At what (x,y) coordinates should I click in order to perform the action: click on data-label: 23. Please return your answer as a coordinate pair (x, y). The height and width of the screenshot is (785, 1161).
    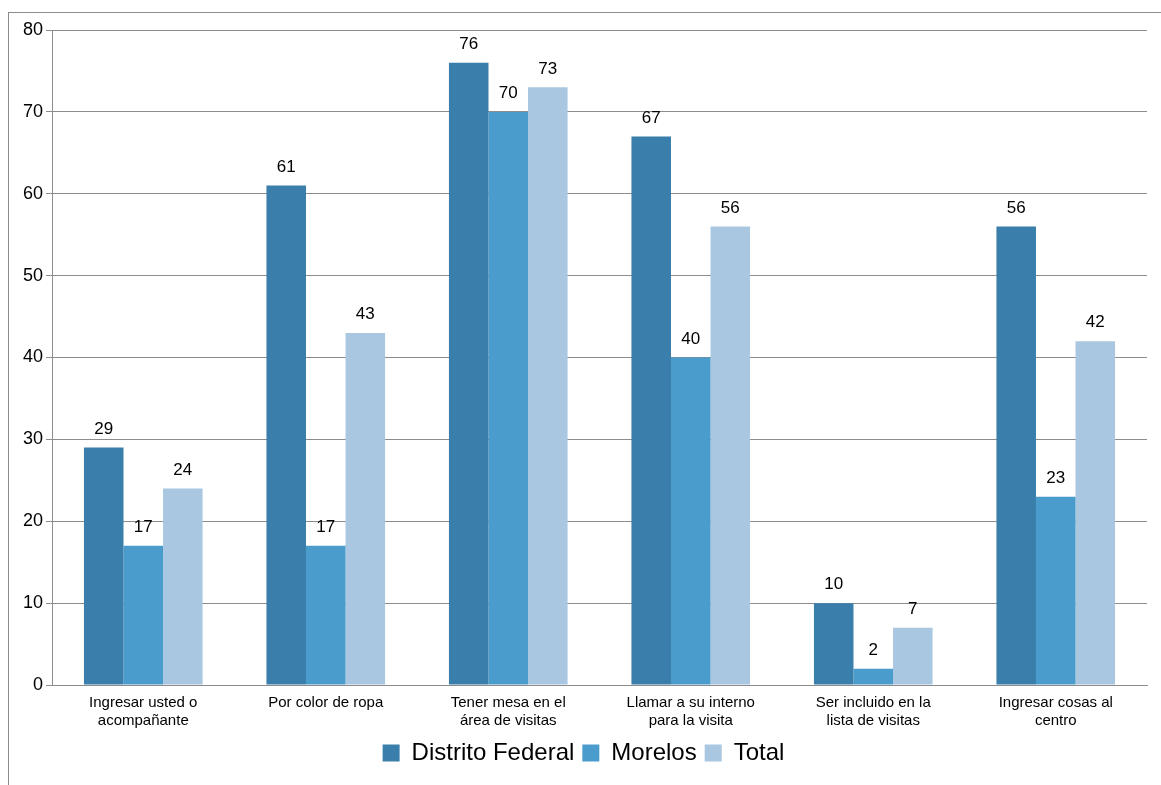
    Looking at the image, I should click on (1056, 477).